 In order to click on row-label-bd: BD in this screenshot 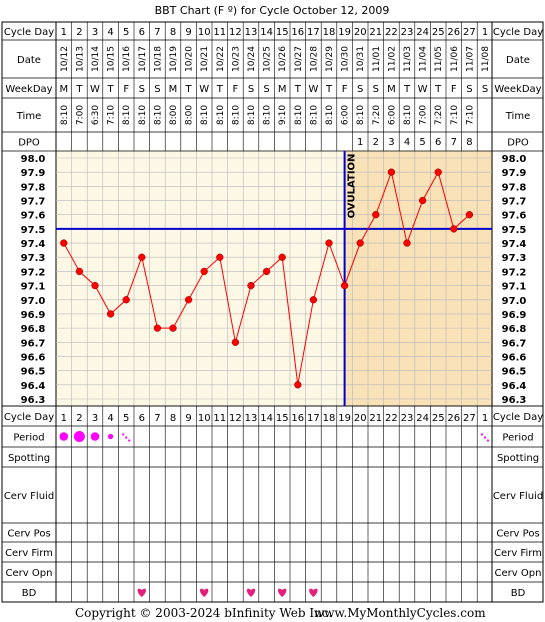, I will do `click(29, 593)`.